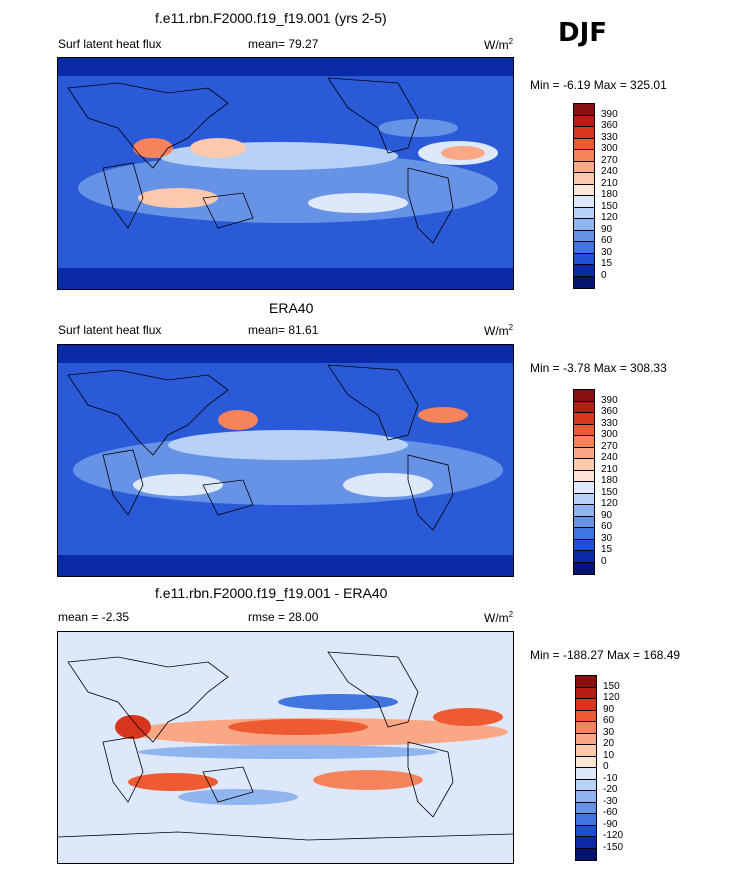 This screenshot has height=872, width=733. What do you see at coordinates (613, 835) in the screenshot?
I see `colorbar-tick-label: -120` at bounding box center [613, 835].